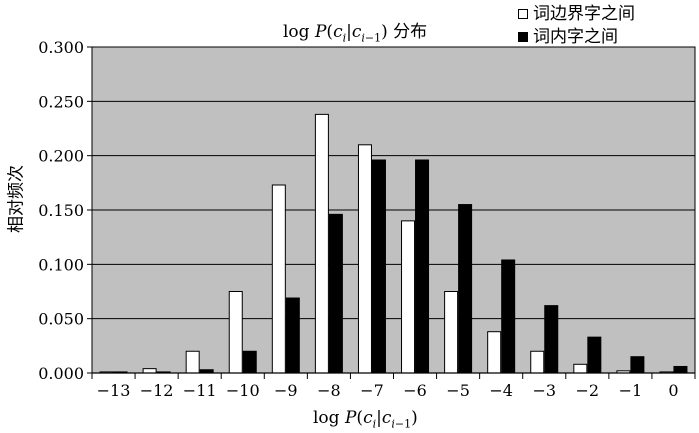 The image size is (699, 433). Describe the element at coordinates (458, 390) in the screenshot. I see `x-tick-label: −5` at that location.